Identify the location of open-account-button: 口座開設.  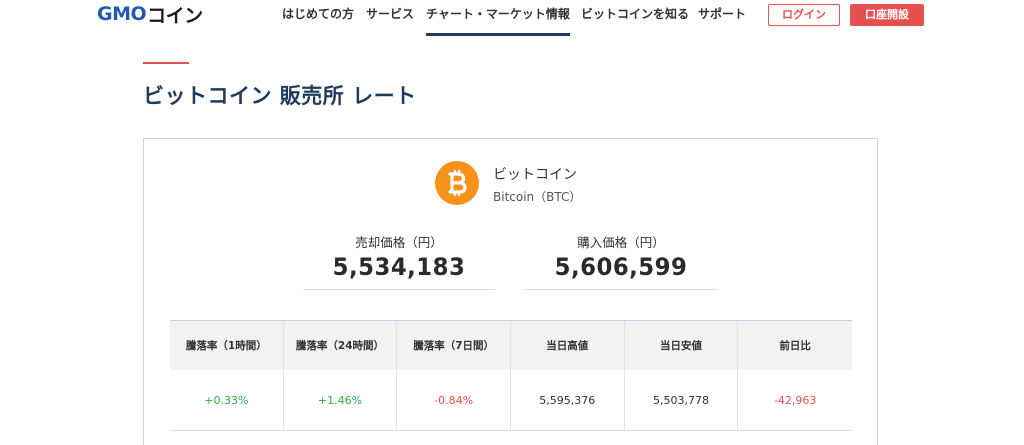
(887, 15).